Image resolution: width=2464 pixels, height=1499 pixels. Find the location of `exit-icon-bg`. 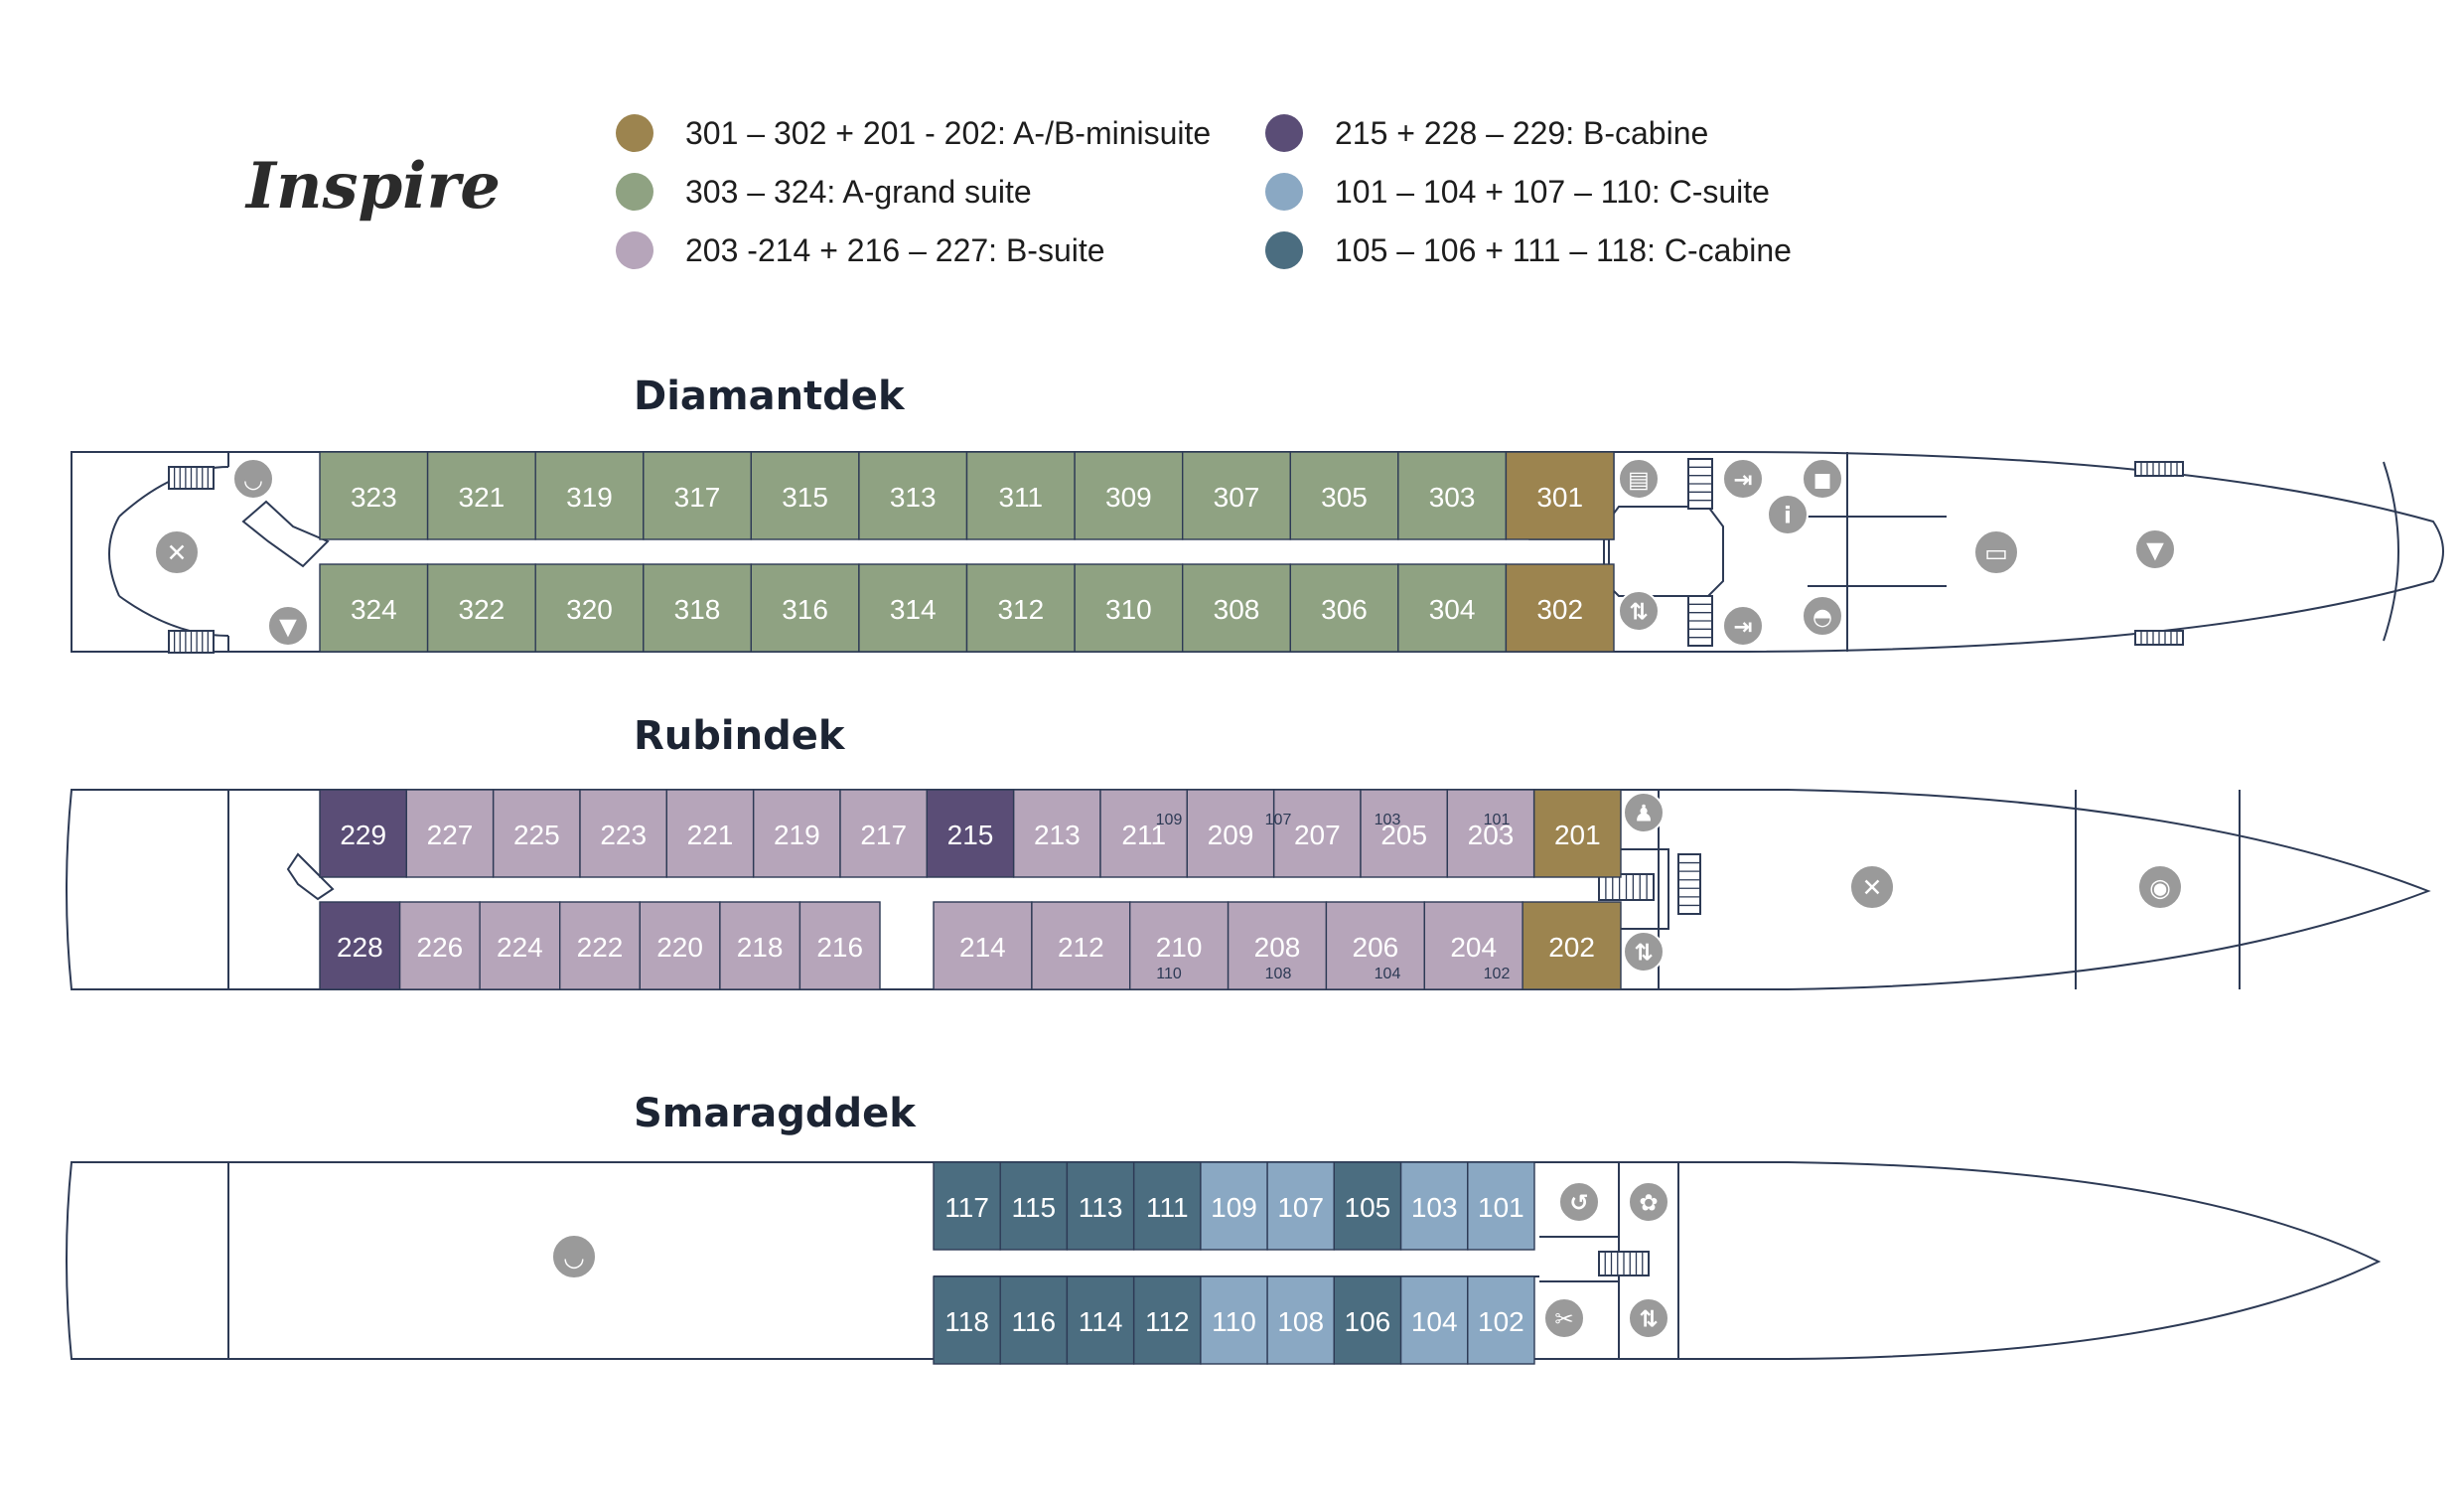

exit-icon-bg is located at coordinates (1743, 626).